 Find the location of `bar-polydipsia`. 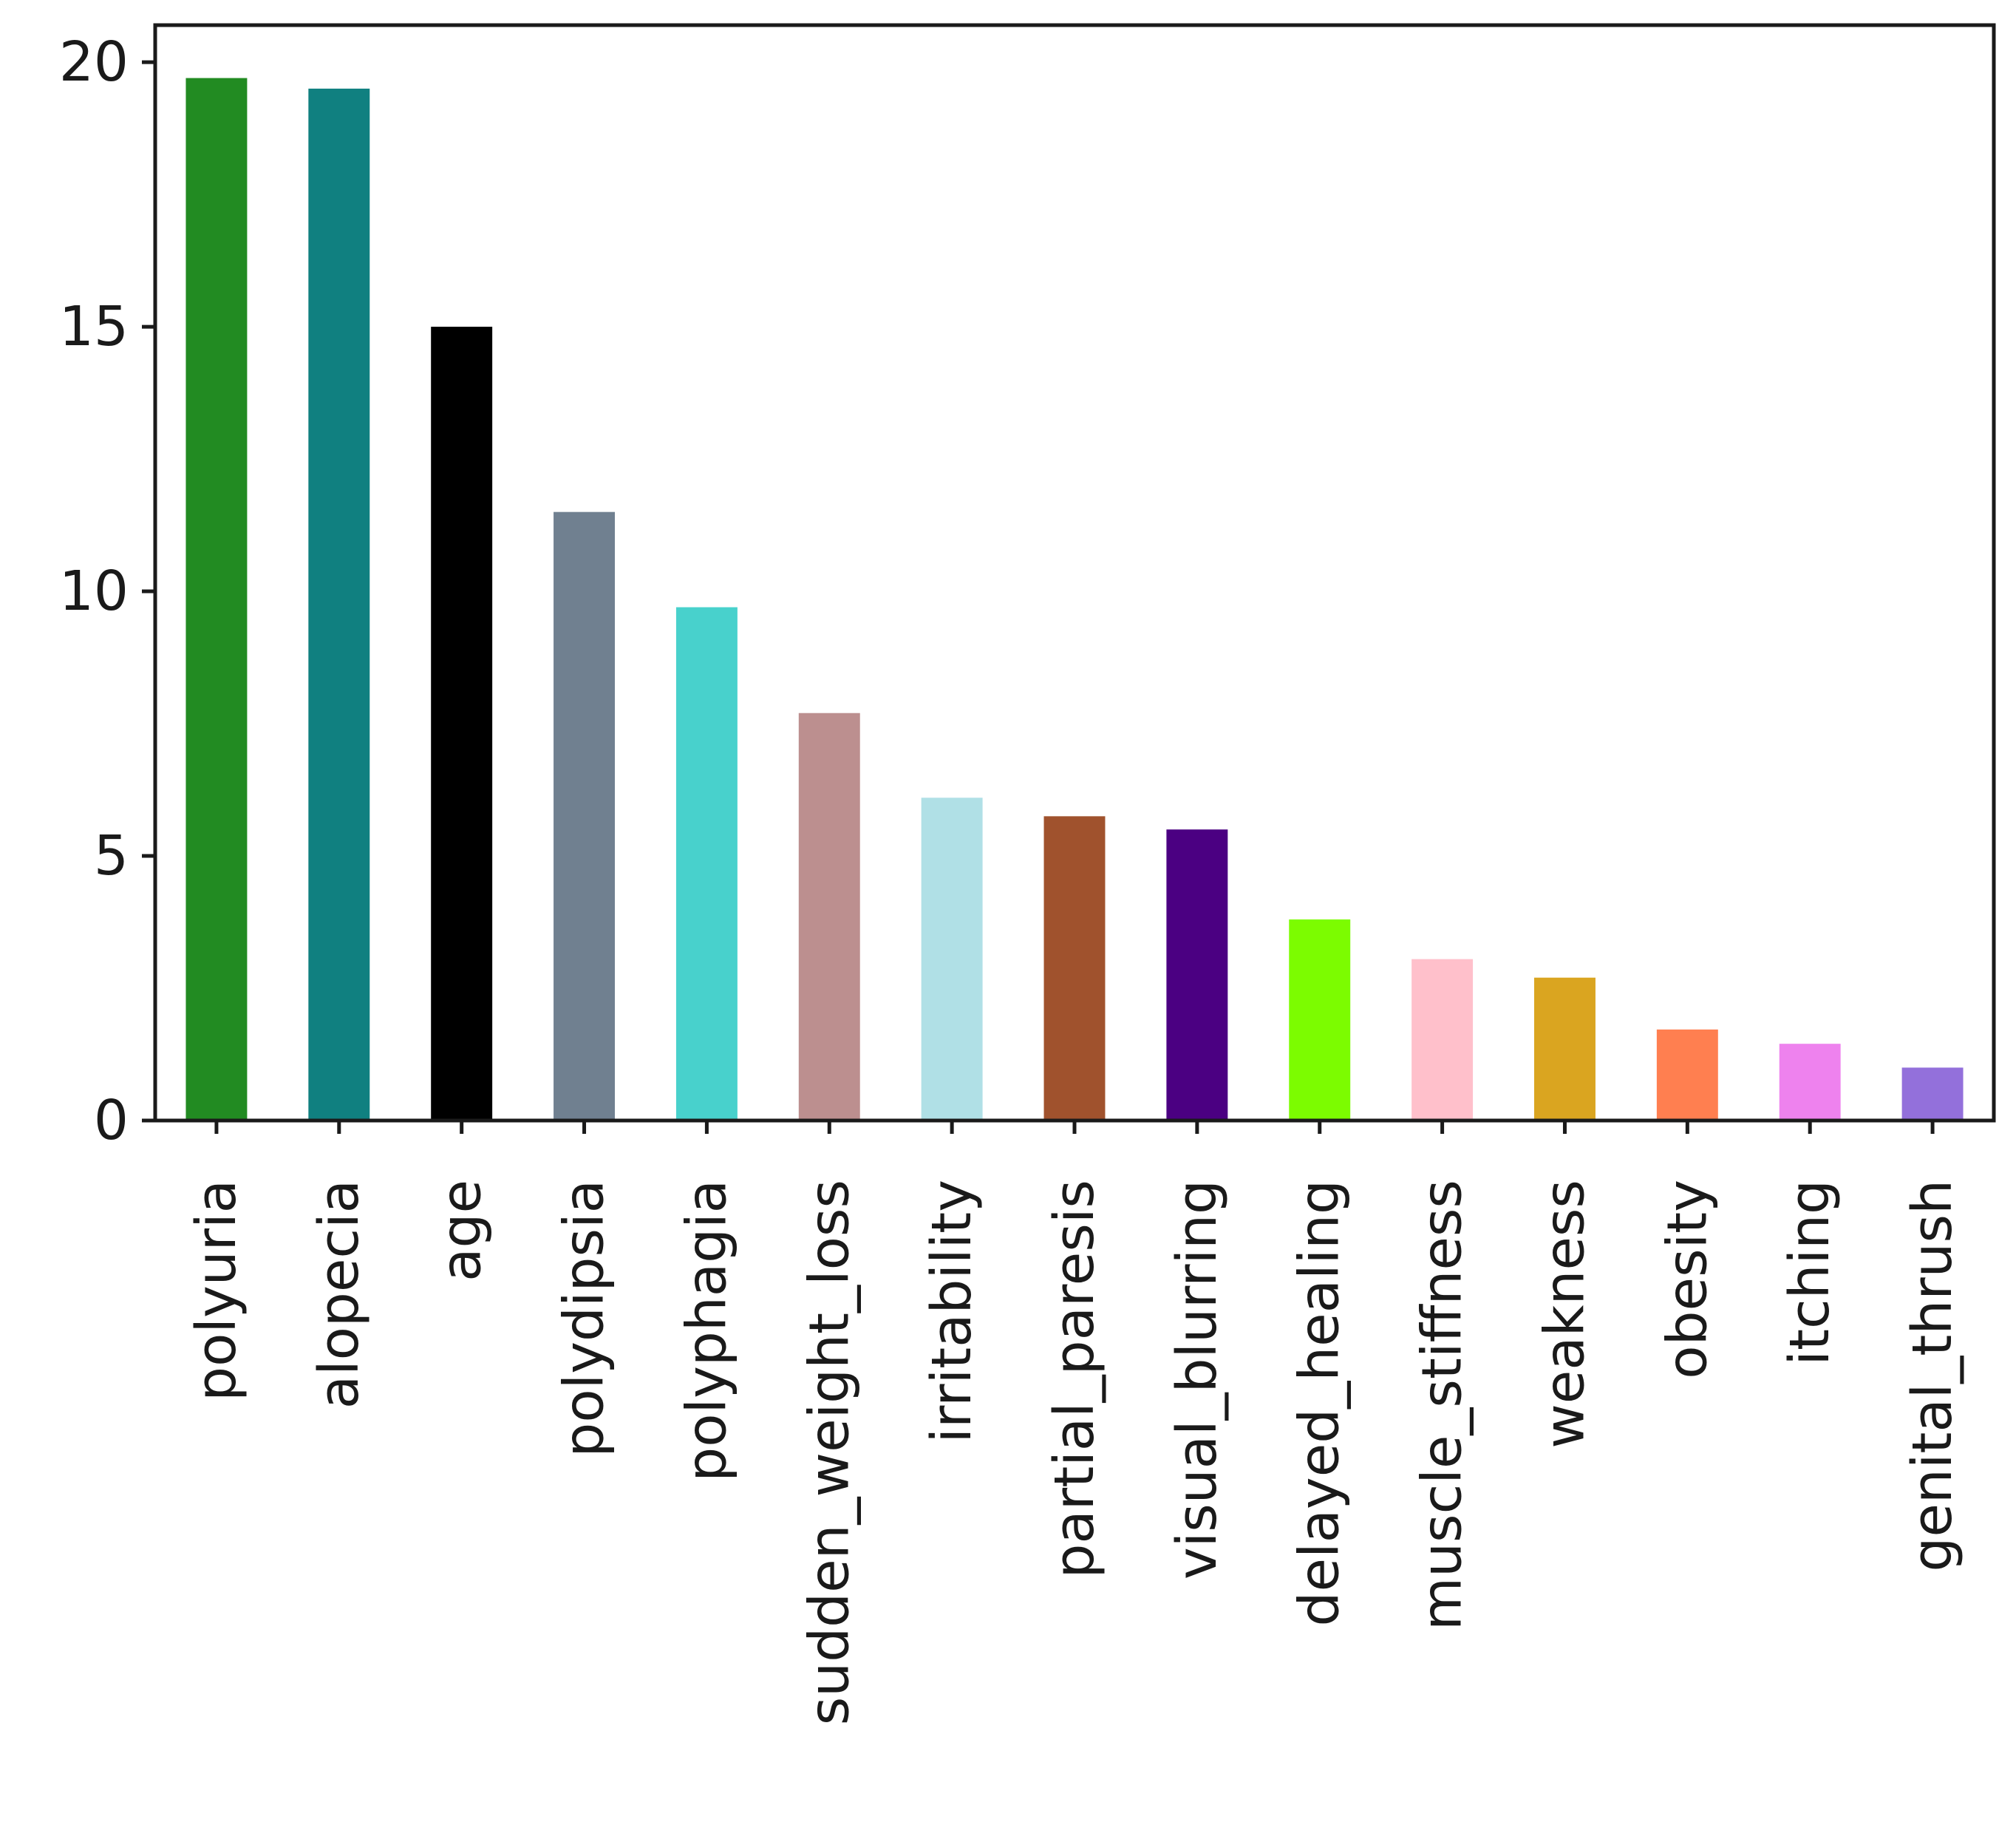

bar-polydipsia is located at coordinates (585, 816).